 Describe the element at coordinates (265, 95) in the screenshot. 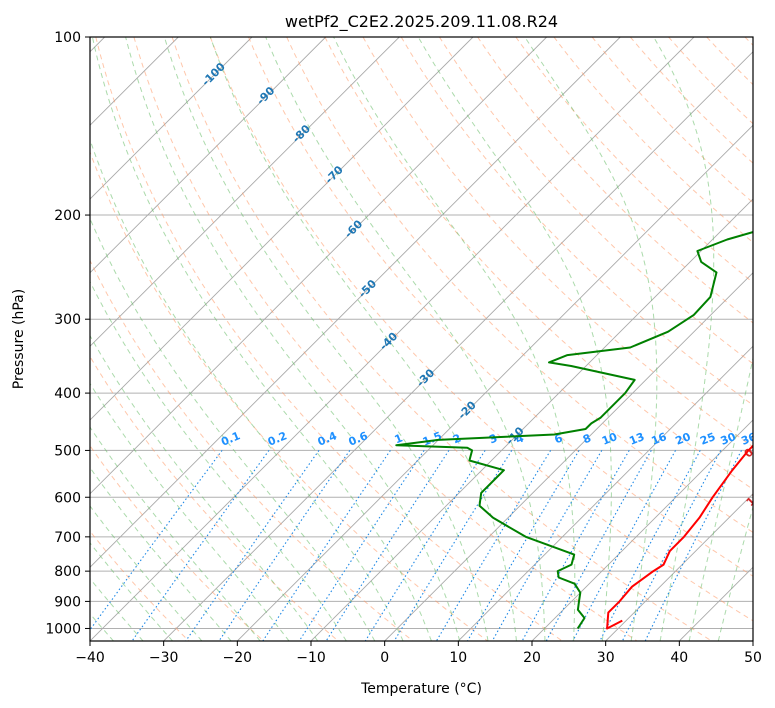

I see `dry-adiabat-label: -90` at that location.